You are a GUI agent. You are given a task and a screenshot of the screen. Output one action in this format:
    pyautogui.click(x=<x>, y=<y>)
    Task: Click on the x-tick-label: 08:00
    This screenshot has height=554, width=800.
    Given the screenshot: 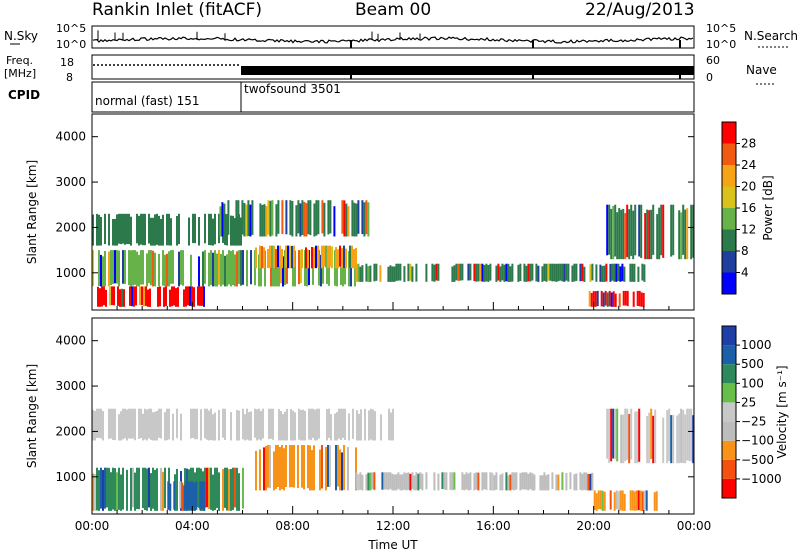 What is the action you would take?
    pyautogui.click(x=292, y=526)
    